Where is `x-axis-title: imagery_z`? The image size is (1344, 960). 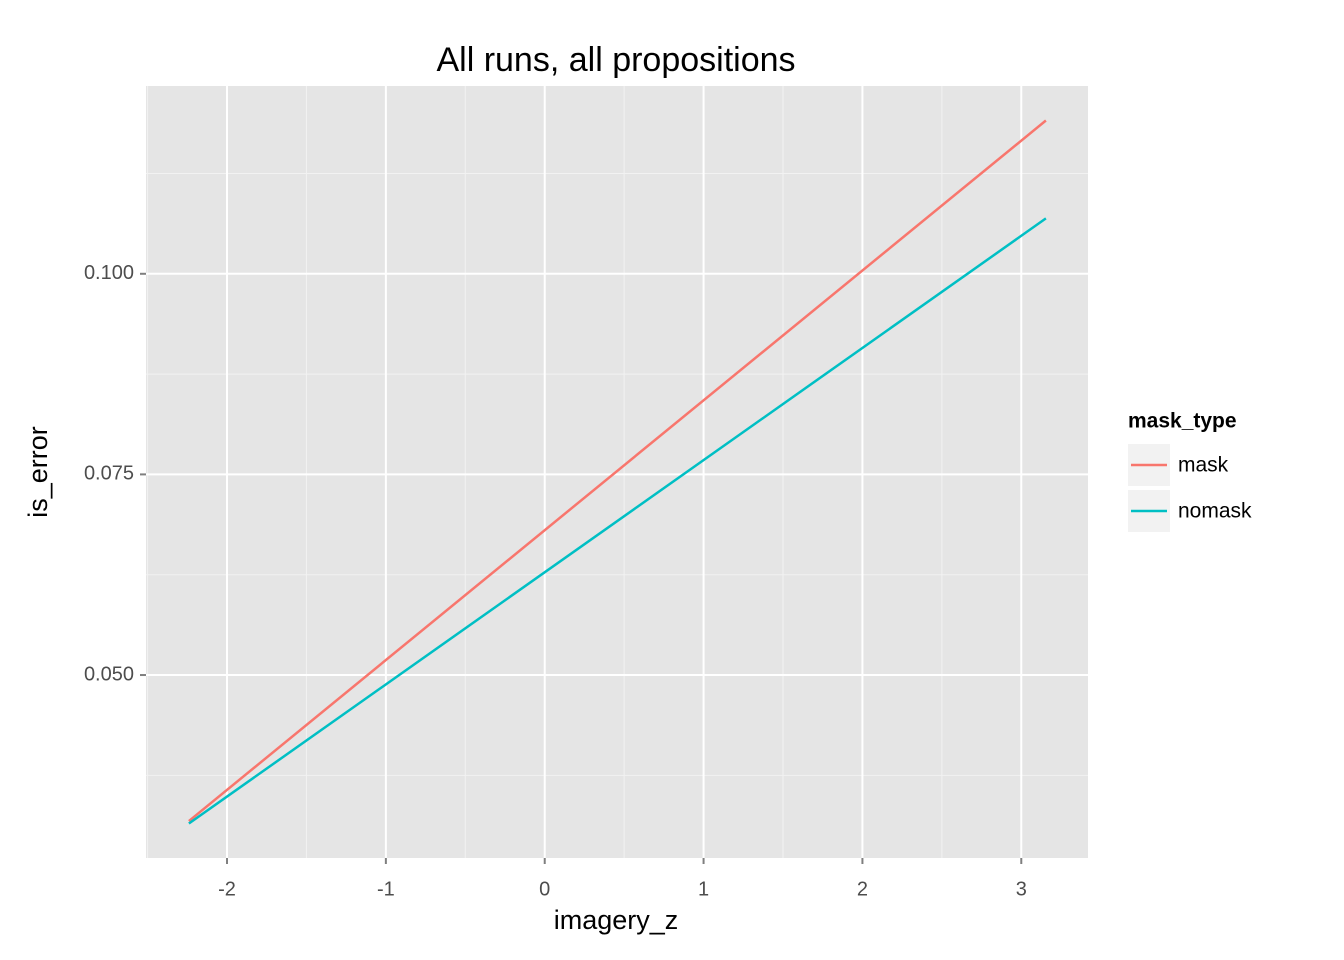
x-axis-title: imagery_z is located at coordinates (616, 920).